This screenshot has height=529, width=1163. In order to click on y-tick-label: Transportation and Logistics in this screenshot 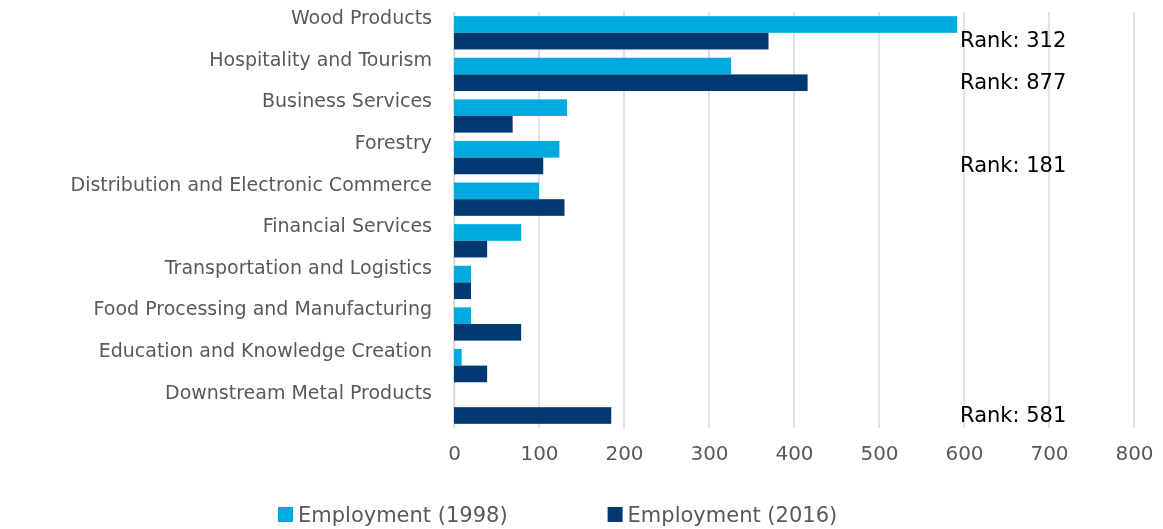, I will do `click(297, 266)`.